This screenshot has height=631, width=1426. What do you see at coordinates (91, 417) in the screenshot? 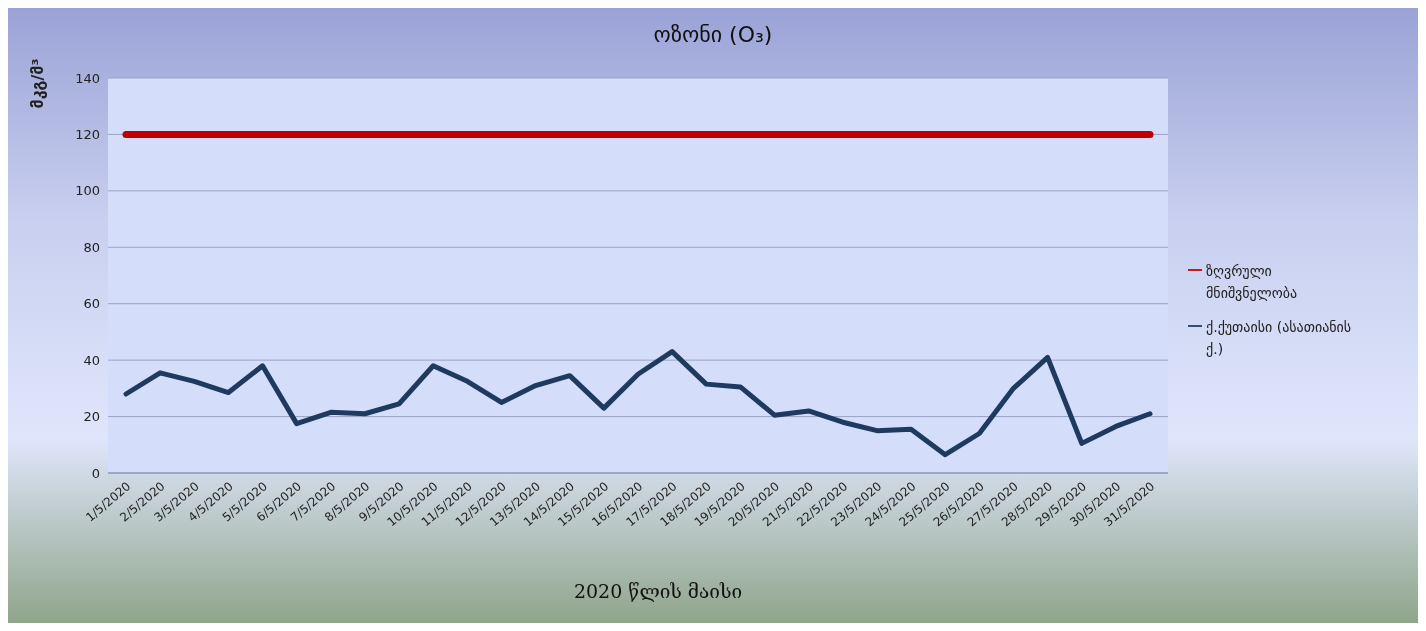
I see `y-tick-label: 20` at bounding box center [91, 417].